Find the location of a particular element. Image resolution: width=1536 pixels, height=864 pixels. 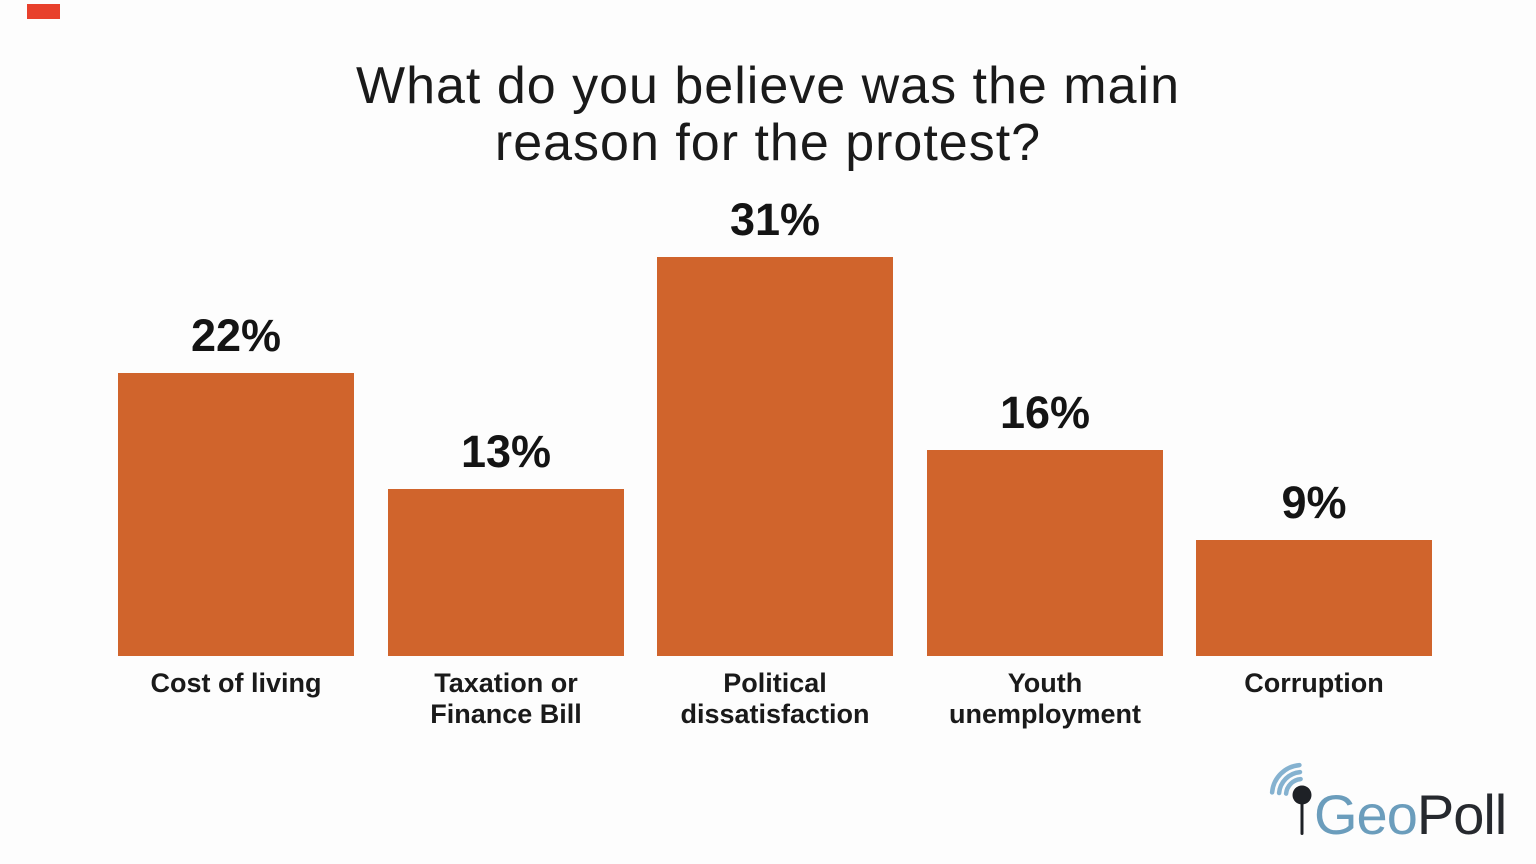

bar-category-label: Corruption is located at coordinates (1314, 683).